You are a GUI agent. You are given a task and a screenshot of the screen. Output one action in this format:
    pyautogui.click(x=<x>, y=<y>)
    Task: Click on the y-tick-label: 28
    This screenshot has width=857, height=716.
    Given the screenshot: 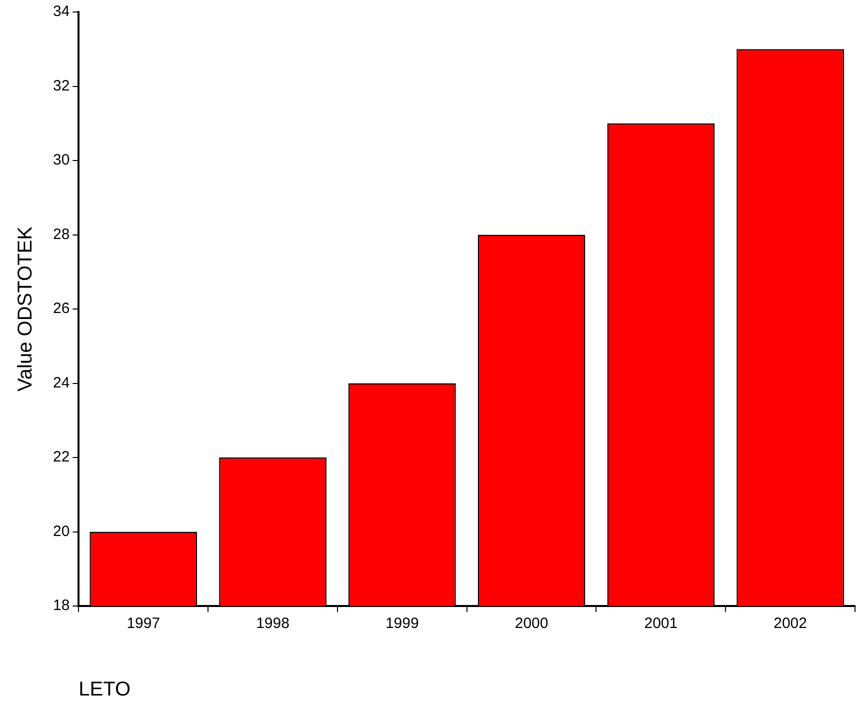 What is the action you would take?
    pyautogui.click(x=61, y=234)
    